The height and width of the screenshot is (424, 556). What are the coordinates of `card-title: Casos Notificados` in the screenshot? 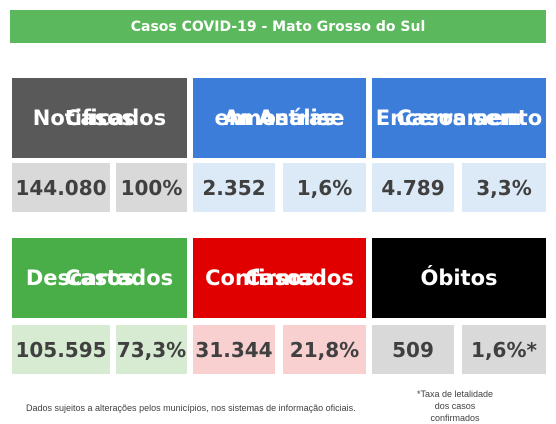 It's located at (99, 118).